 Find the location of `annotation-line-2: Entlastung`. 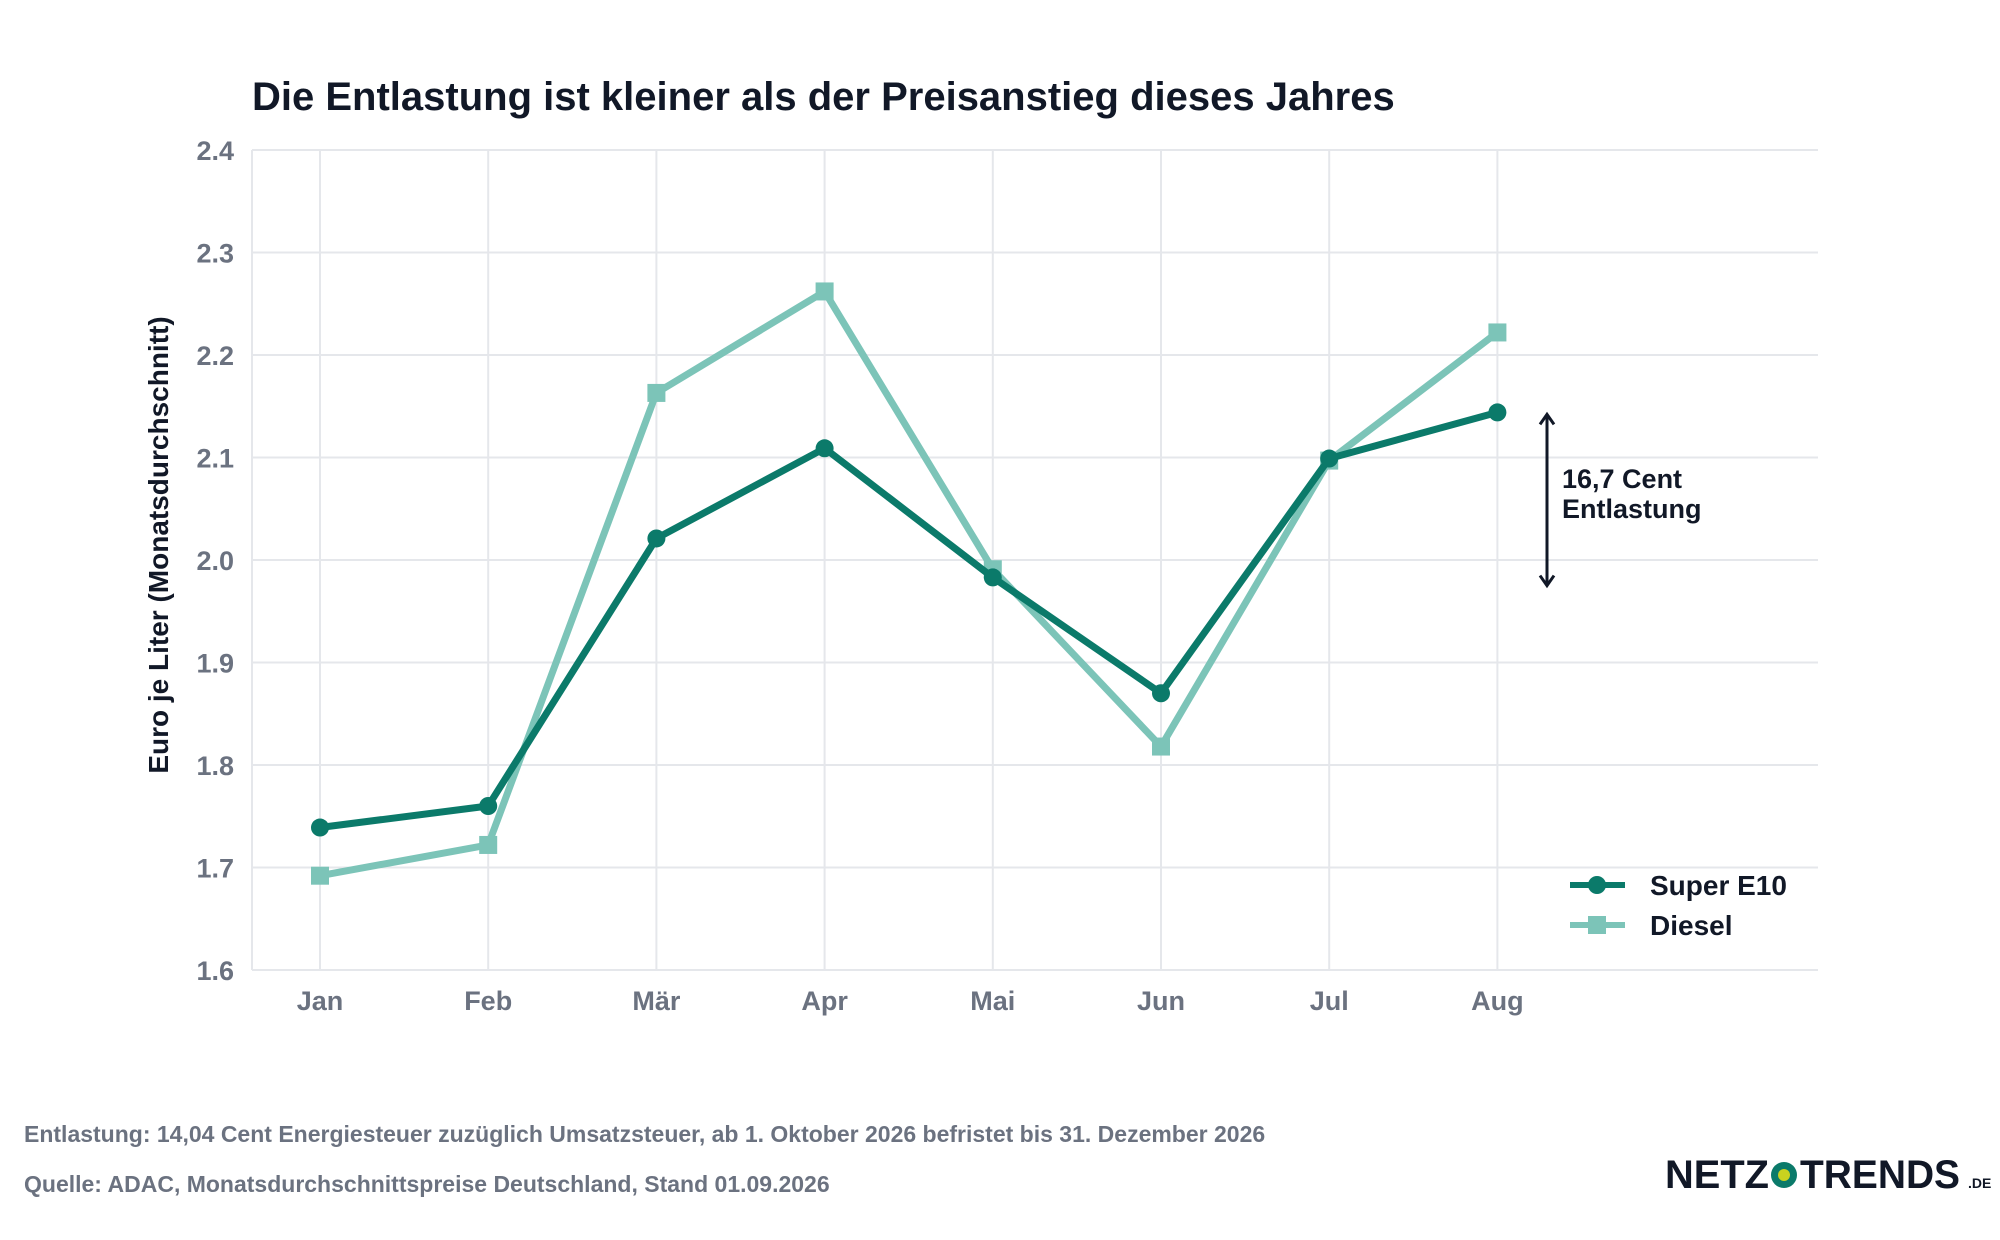

annotation-line-2: Entlastung is located at coordinates (1632, 509).